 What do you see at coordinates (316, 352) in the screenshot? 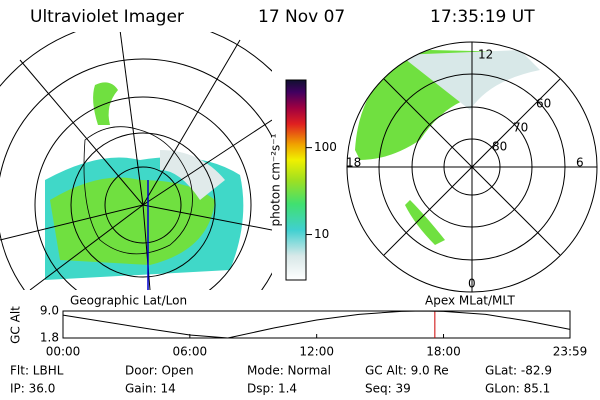
I see `x-tick-label: 12:00` at bounding box center [316, 352].